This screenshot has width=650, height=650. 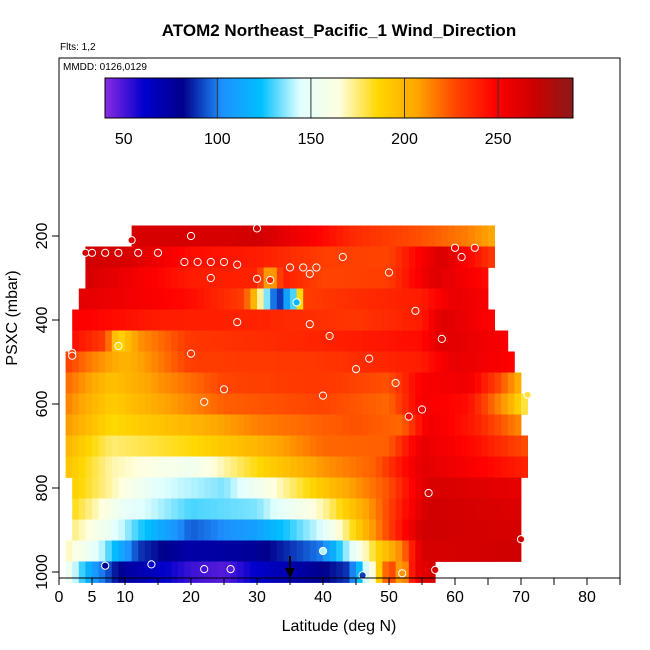 I want to click on flights-label: Flts: 1,2, so click(x=78, y=47).